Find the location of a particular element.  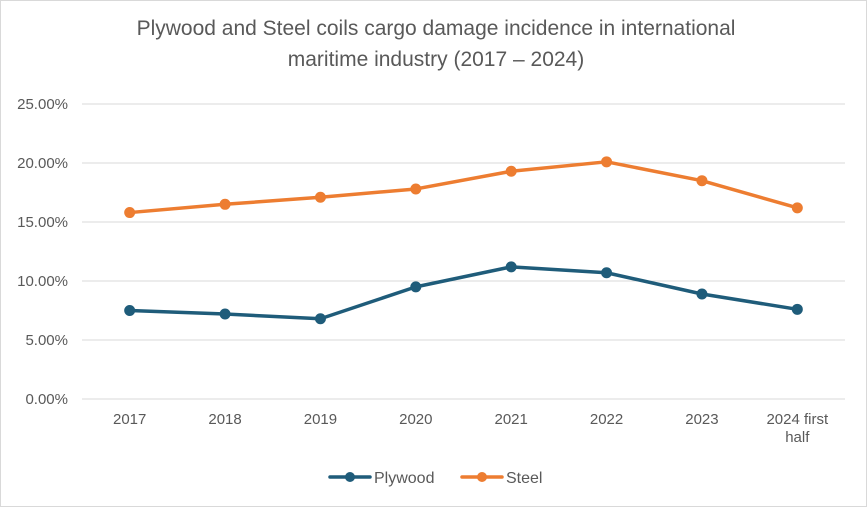

x-tick-label: 2017 is located at coordinates (129, 419).